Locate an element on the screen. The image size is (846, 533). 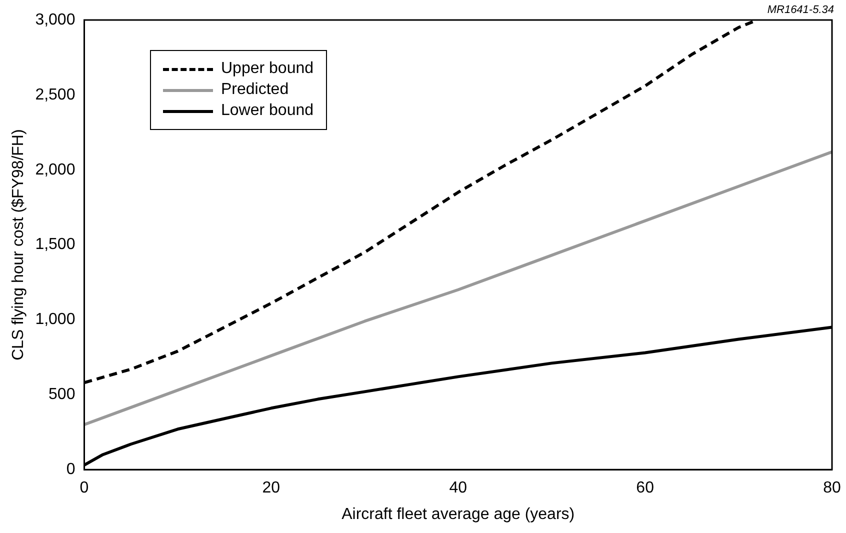
x-tick-label: 40 is located at coordinates (458, 488).